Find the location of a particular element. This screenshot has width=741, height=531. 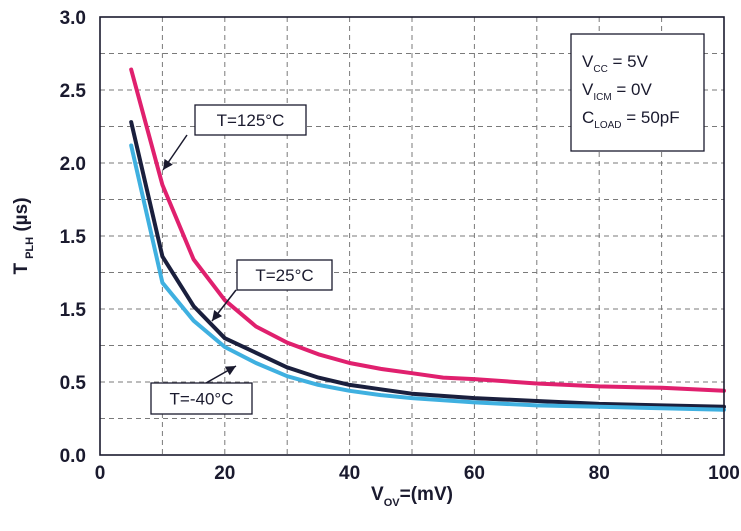

x-tick-label: 40 is located at coordinates (349, 473).